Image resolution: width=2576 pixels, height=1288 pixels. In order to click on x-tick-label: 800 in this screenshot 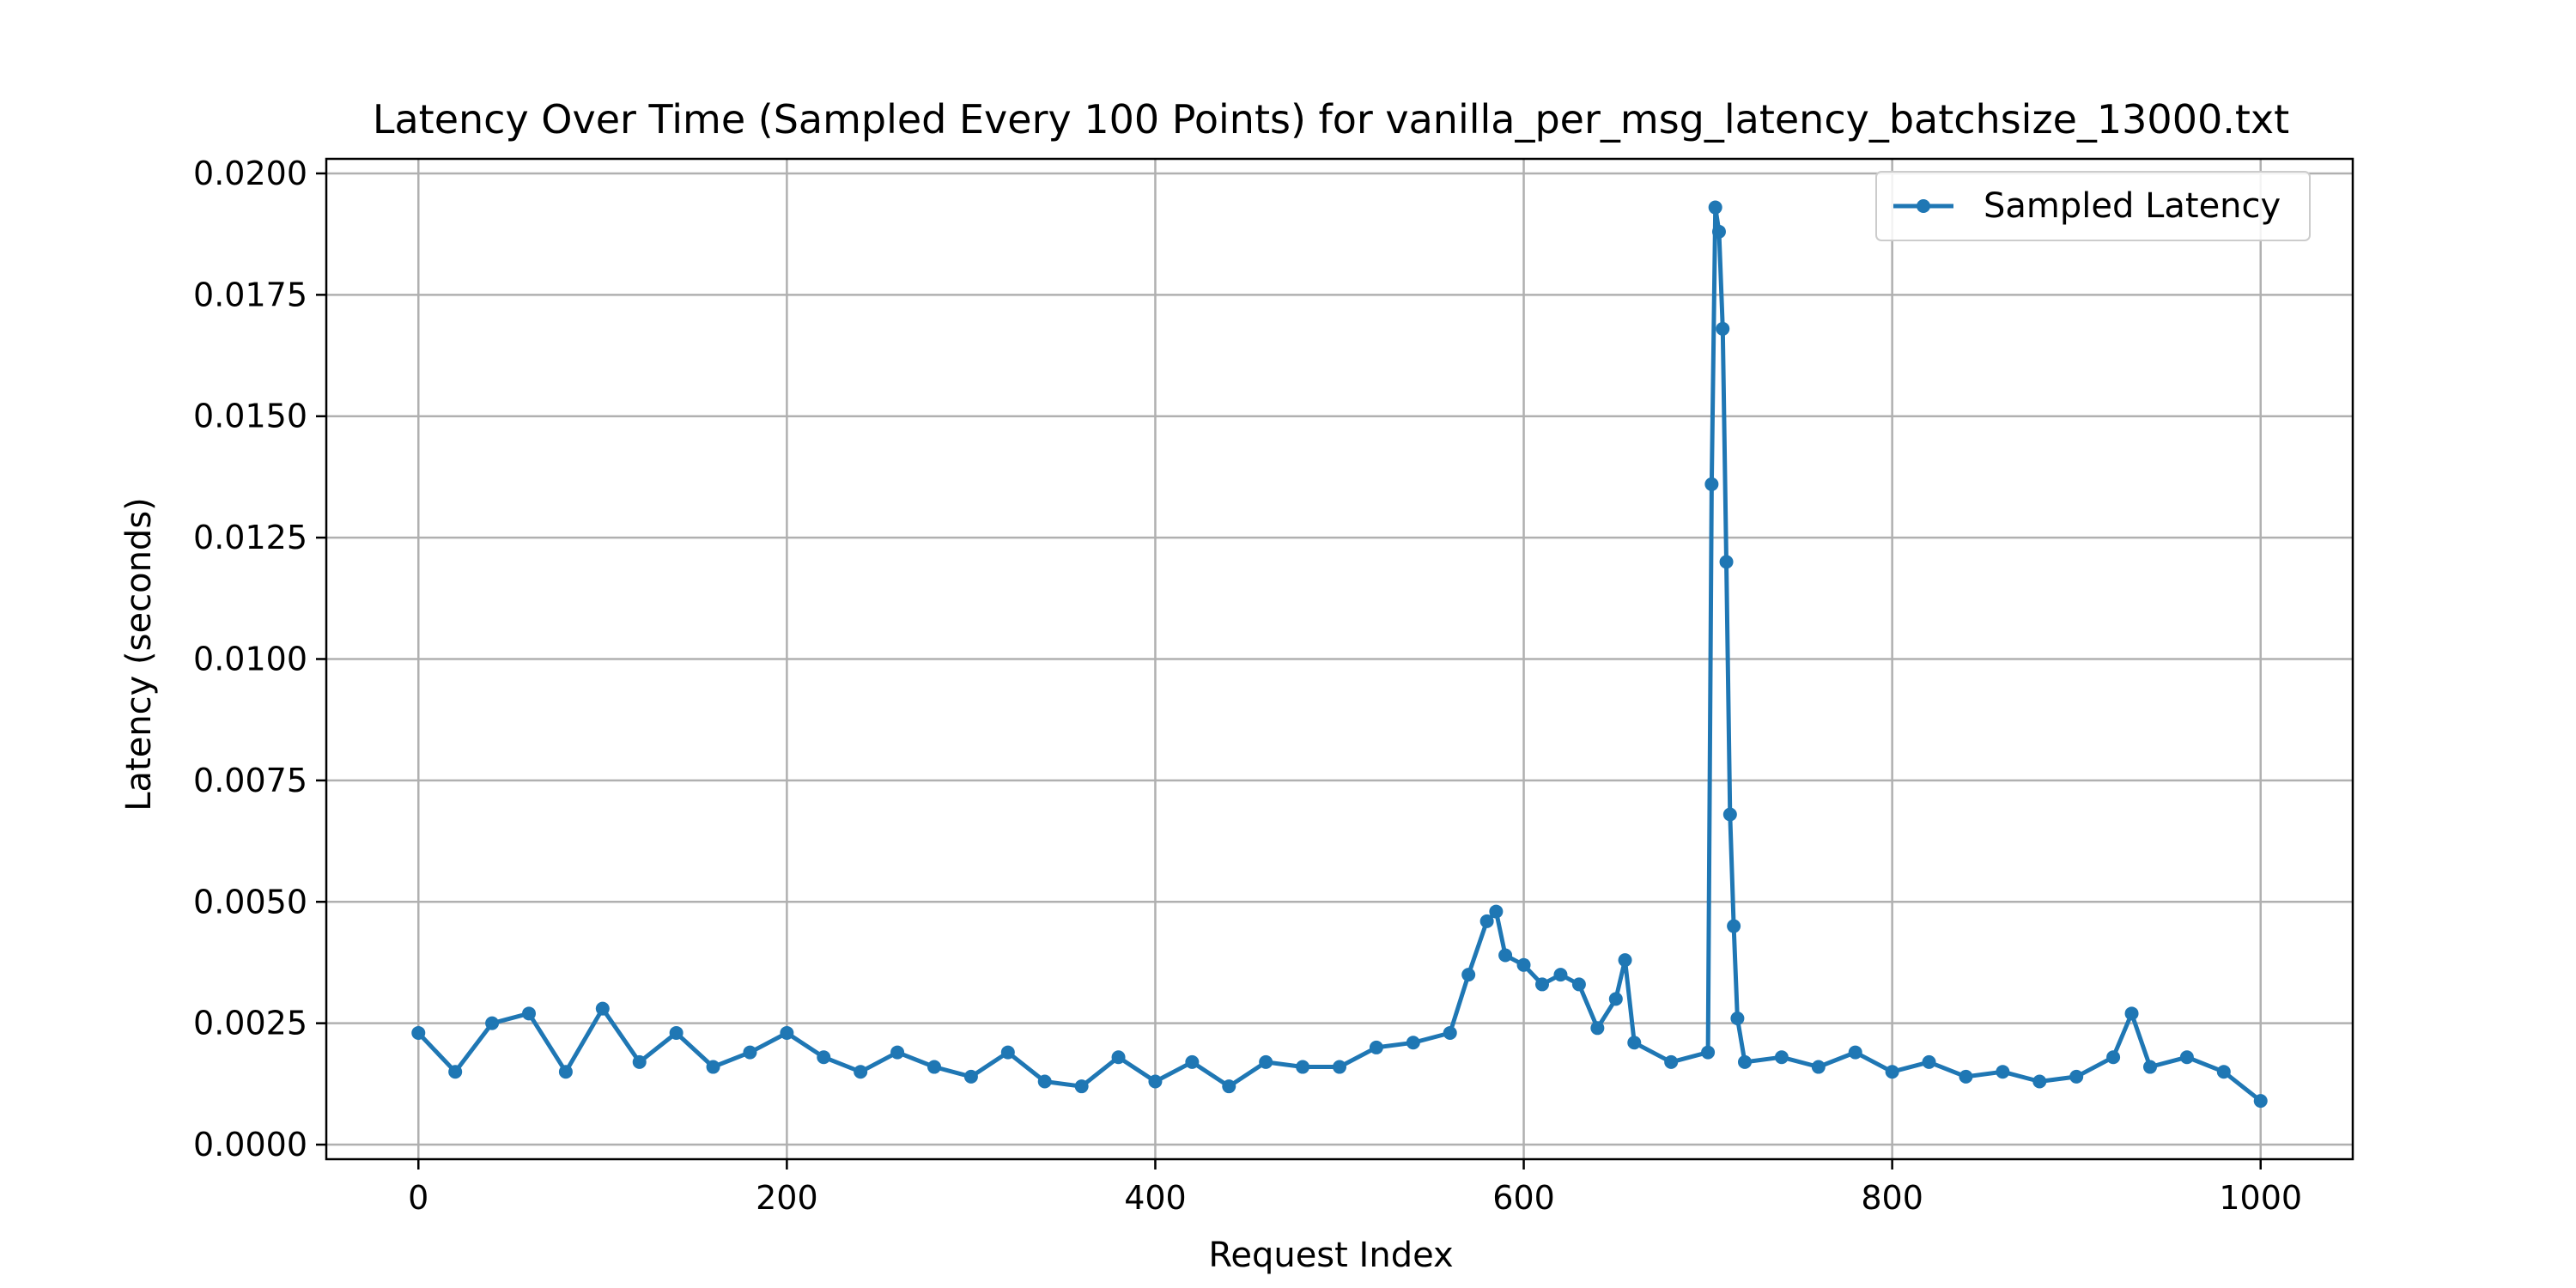, I will do `click(1892, 1198)`.